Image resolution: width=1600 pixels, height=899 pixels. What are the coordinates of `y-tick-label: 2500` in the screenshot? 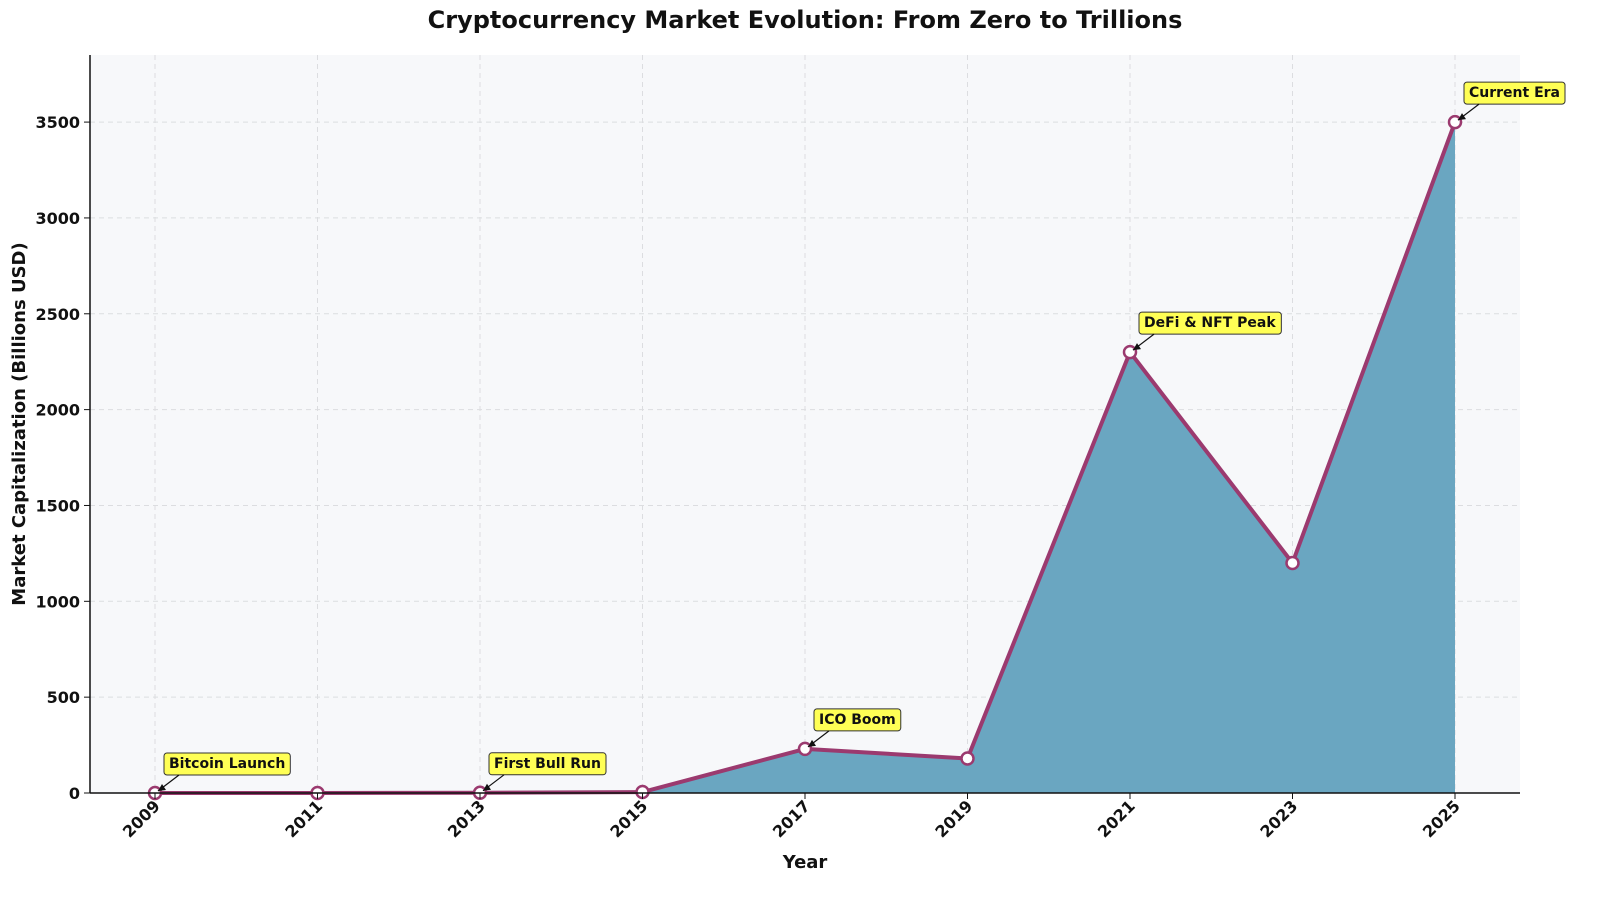 It's located at (57, 314).